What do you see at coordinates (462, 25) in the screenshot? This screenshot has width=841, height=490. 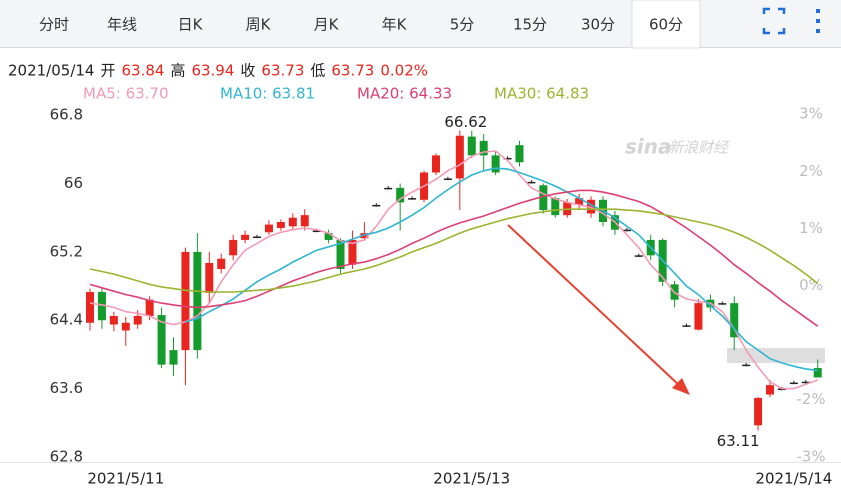 I see `tab: 5分` at bounding box center [462, 25].